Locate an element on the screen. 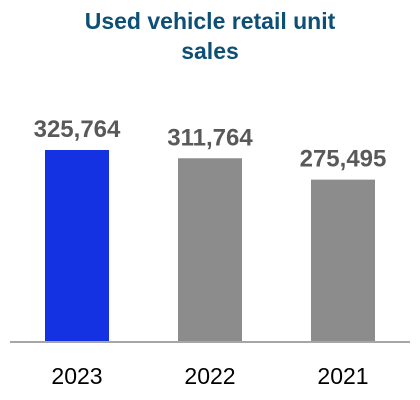  x-tick-labels: 2023 2022 2021 is located at coordinates (209, 376).